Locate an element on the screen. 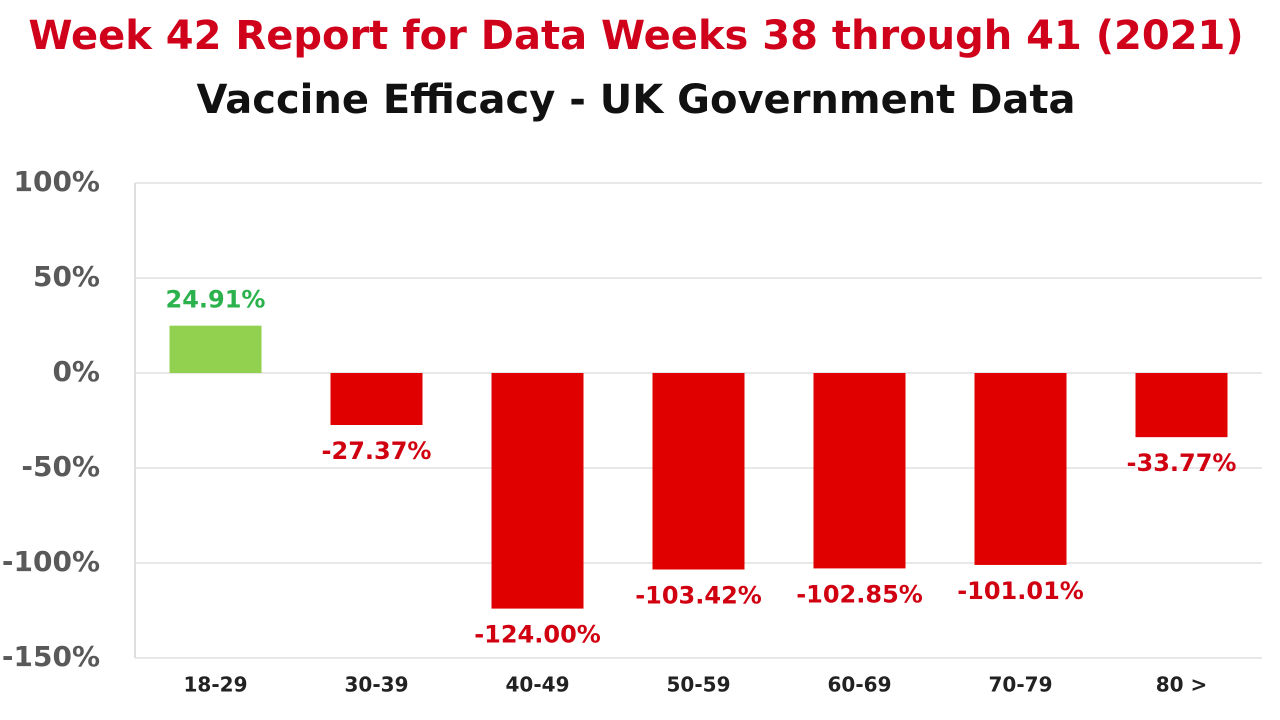 The width and height of the screenshot is (1280, 720). value-label: 24.91% is located at coordinates (216, 300).